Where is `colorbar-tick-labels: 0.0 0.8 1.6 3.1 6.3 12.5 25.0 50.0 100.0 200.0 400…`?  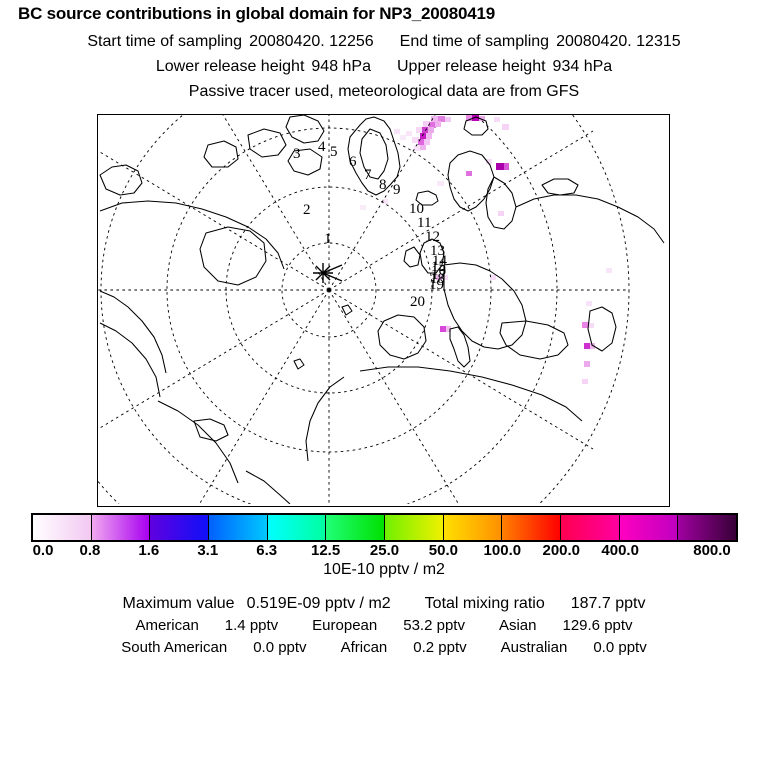
colorbar-tick-labels: 0.0 0.8 1.6 3.1 6.3 12.5 25.0 50.0 100.0 200.0 400… is located at coordinates (384, 552).